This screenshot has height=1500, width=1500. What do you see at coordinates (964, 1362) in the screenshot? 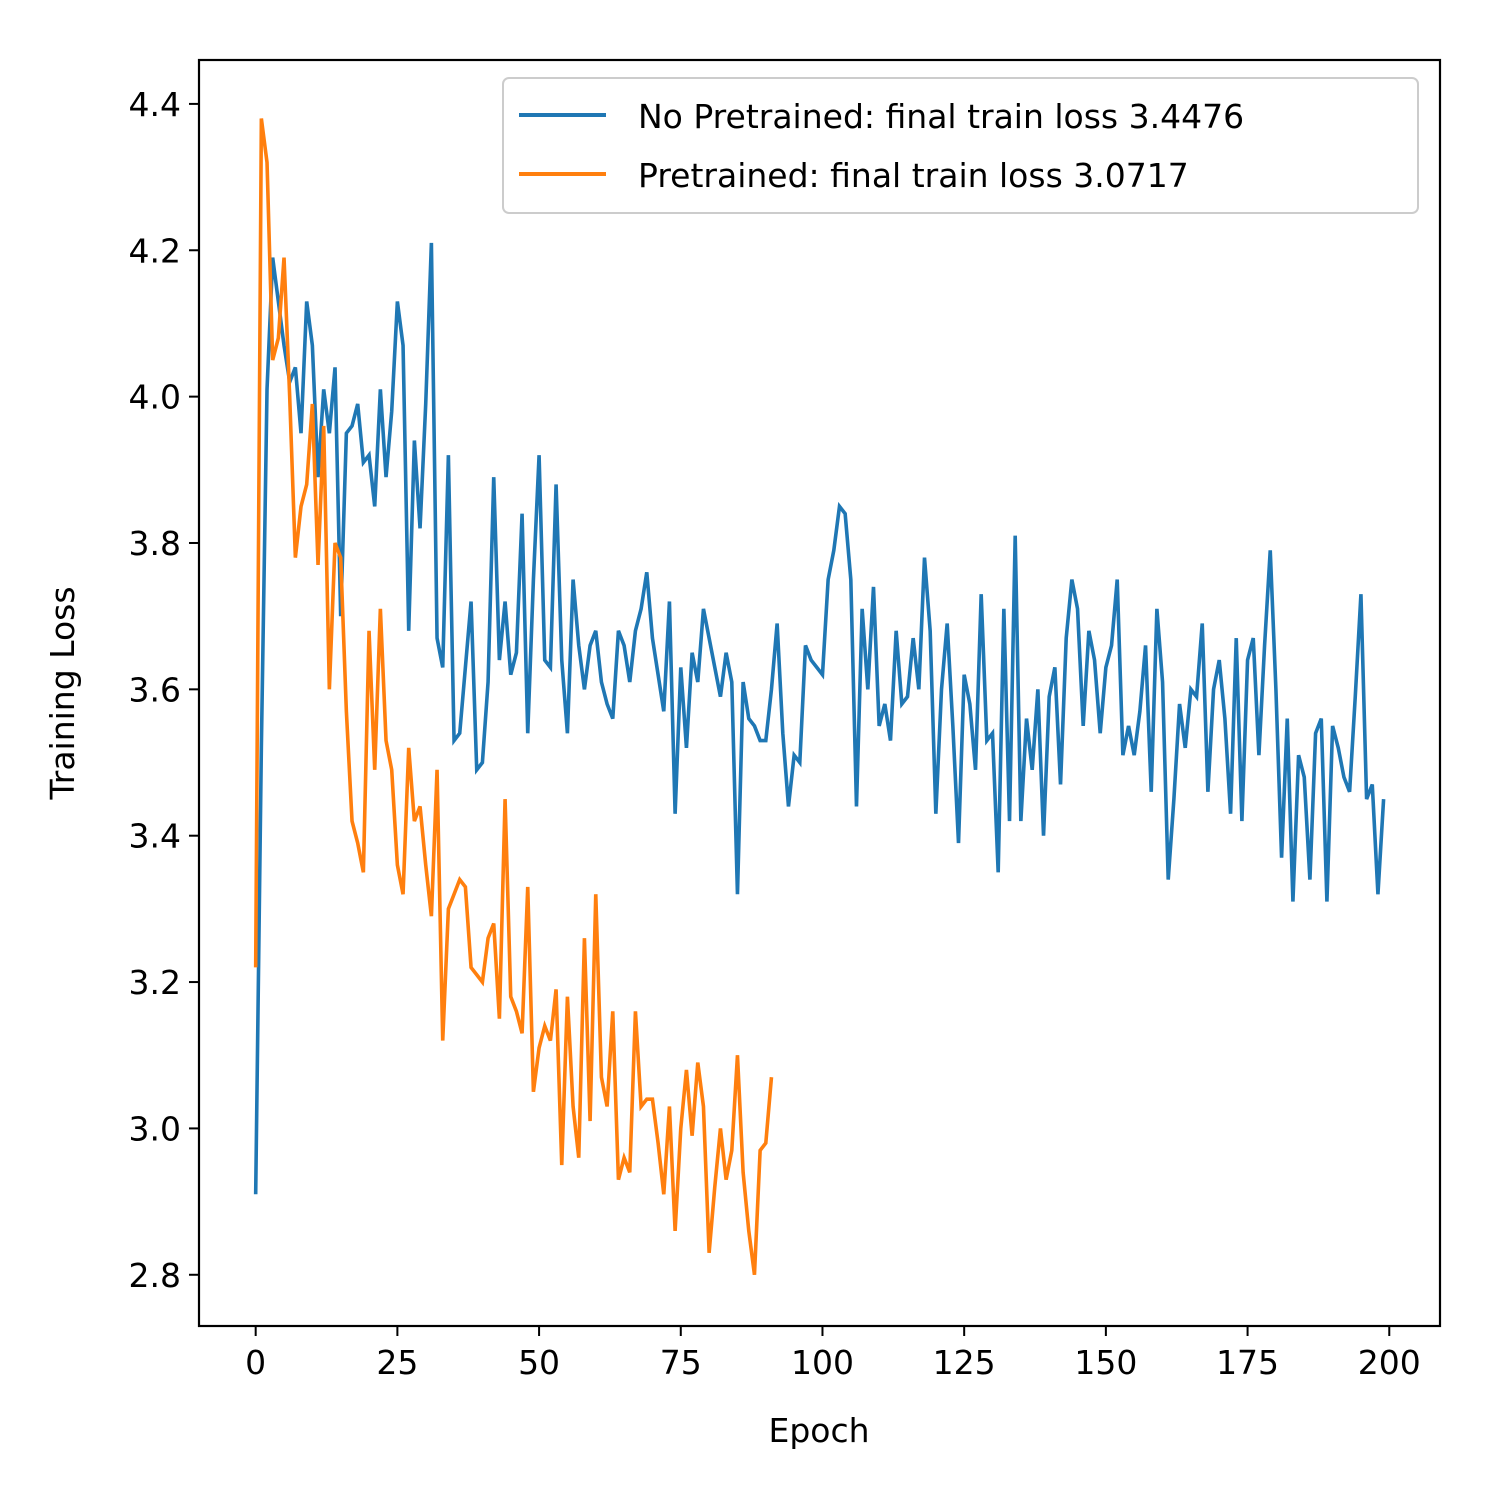
I see `x-tick-label: 125` at bounding box center [964, 1362].